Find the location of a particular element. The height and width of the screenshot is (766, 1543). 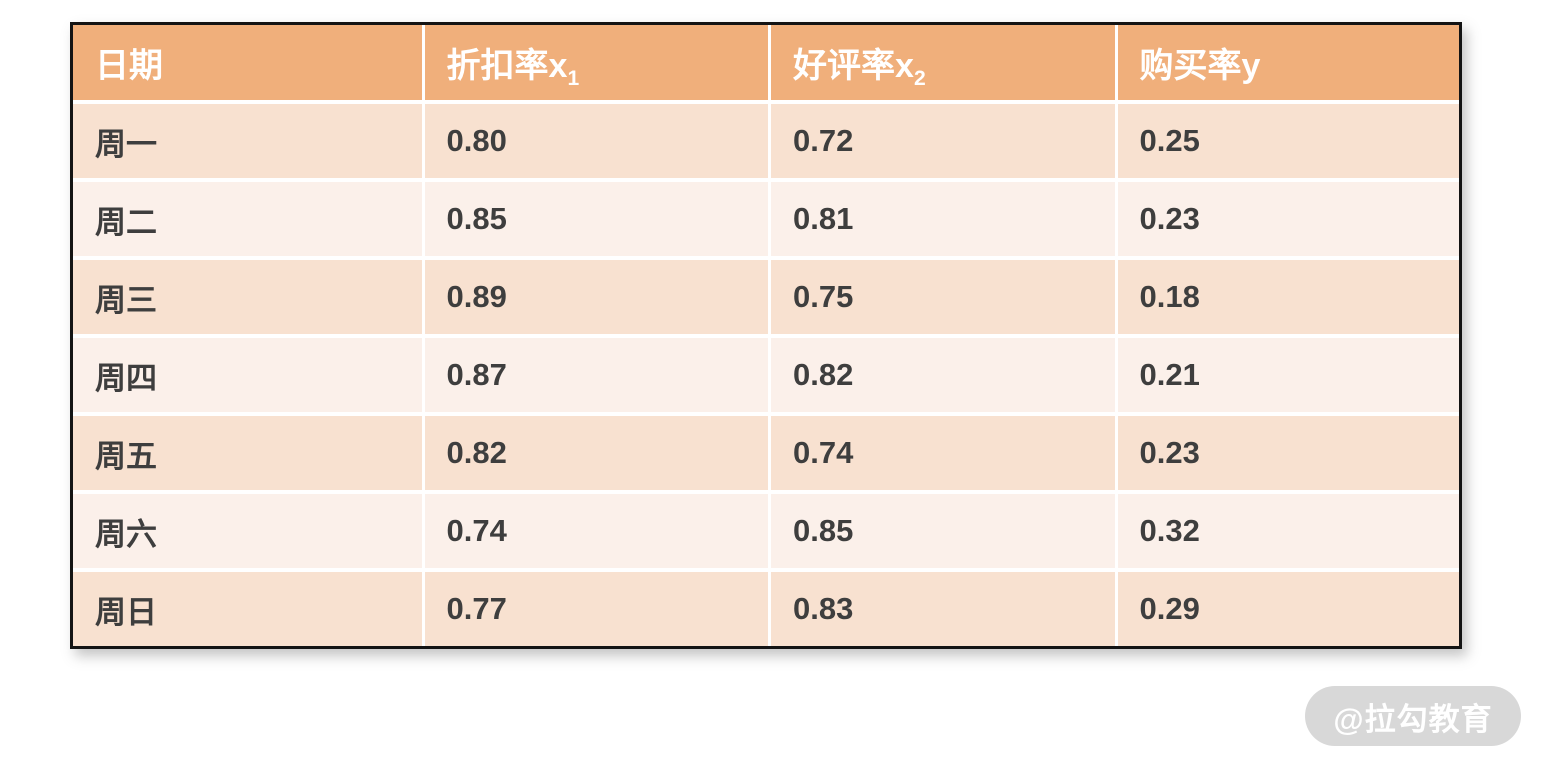

table-header: 日期 折扣率x1 好评率x2 购买率y is located at coordinates (766, 62).